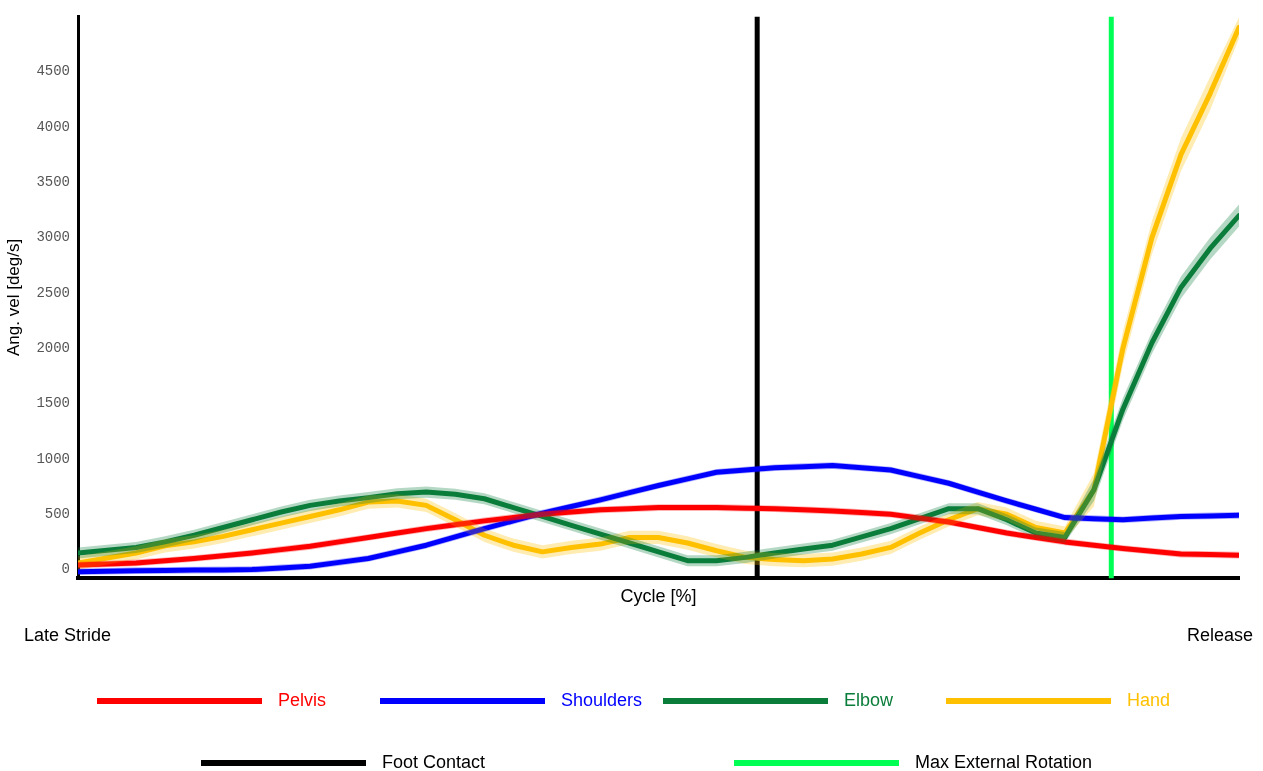 This screenshot has height=771, width=1263. I want to click on x-axis-title: Cycle [%], so click(658, 596).